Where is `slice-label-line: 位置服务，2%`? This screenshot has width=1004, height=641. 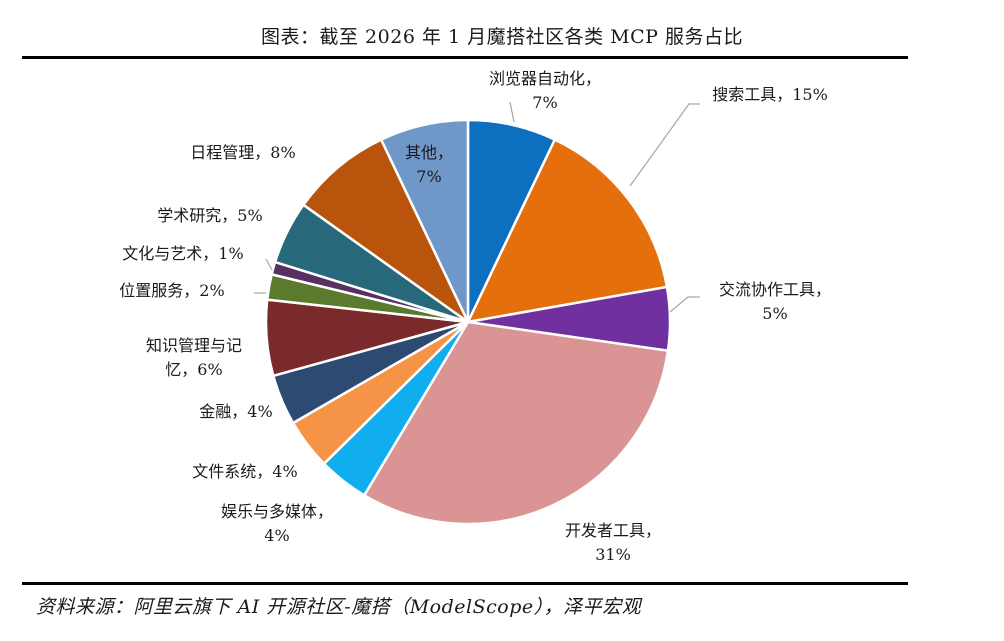 slice-label-line: 位置服务，2% is located at coordinates (171, 290).